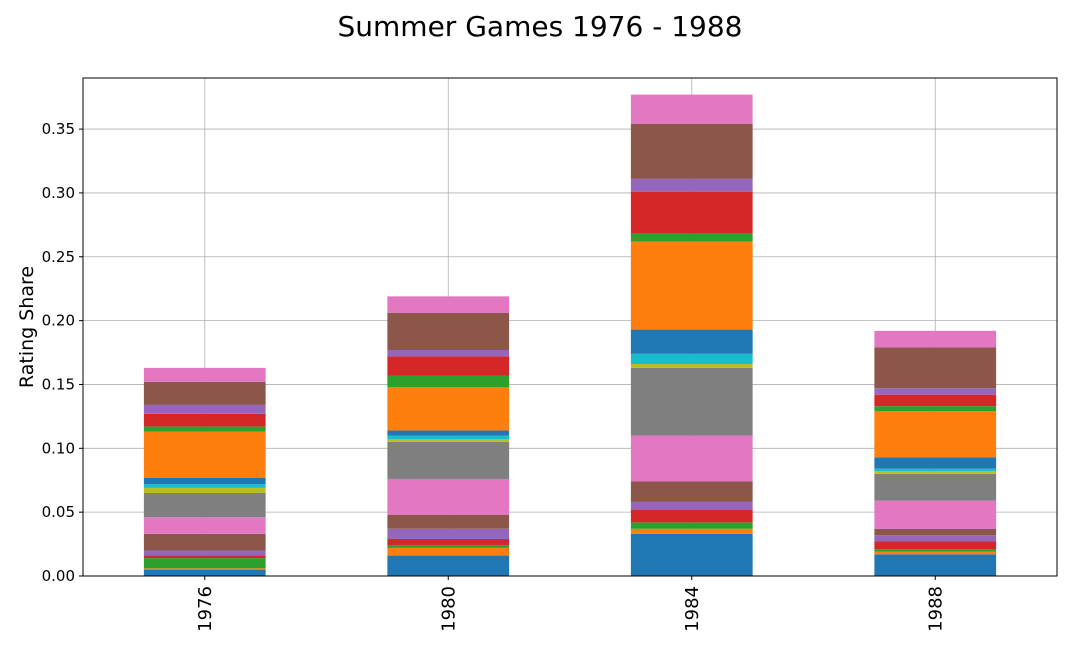  What do you see at coordinates (27, 327) in the screenshot?
I see `y-axis-label: Rating Share` at bounding box center [27, 327].